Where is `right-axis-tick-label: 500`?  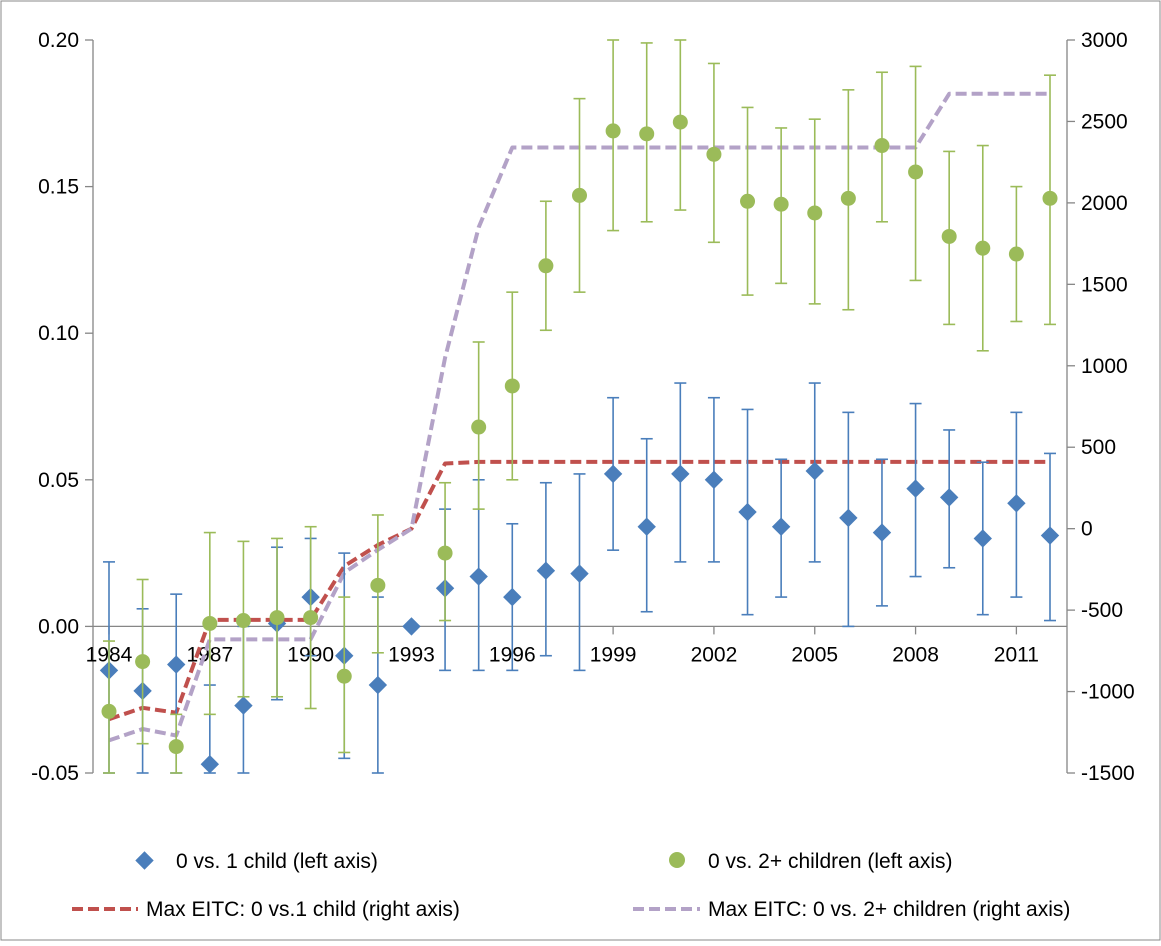 right-axis-tick-label: 500 is located at coordinates (1098, 447).